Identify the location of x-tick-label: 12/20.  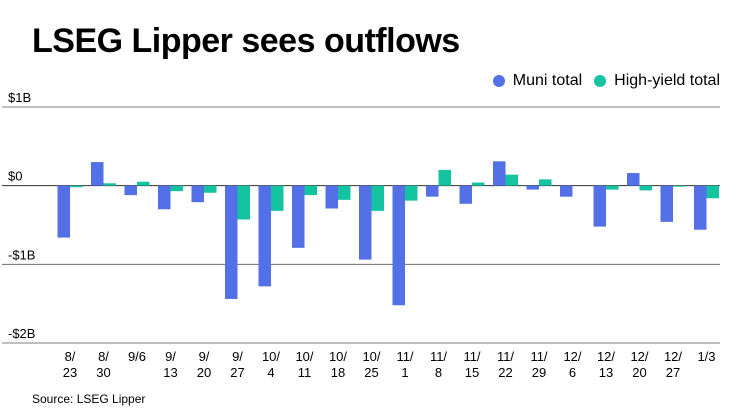
(639, 364).